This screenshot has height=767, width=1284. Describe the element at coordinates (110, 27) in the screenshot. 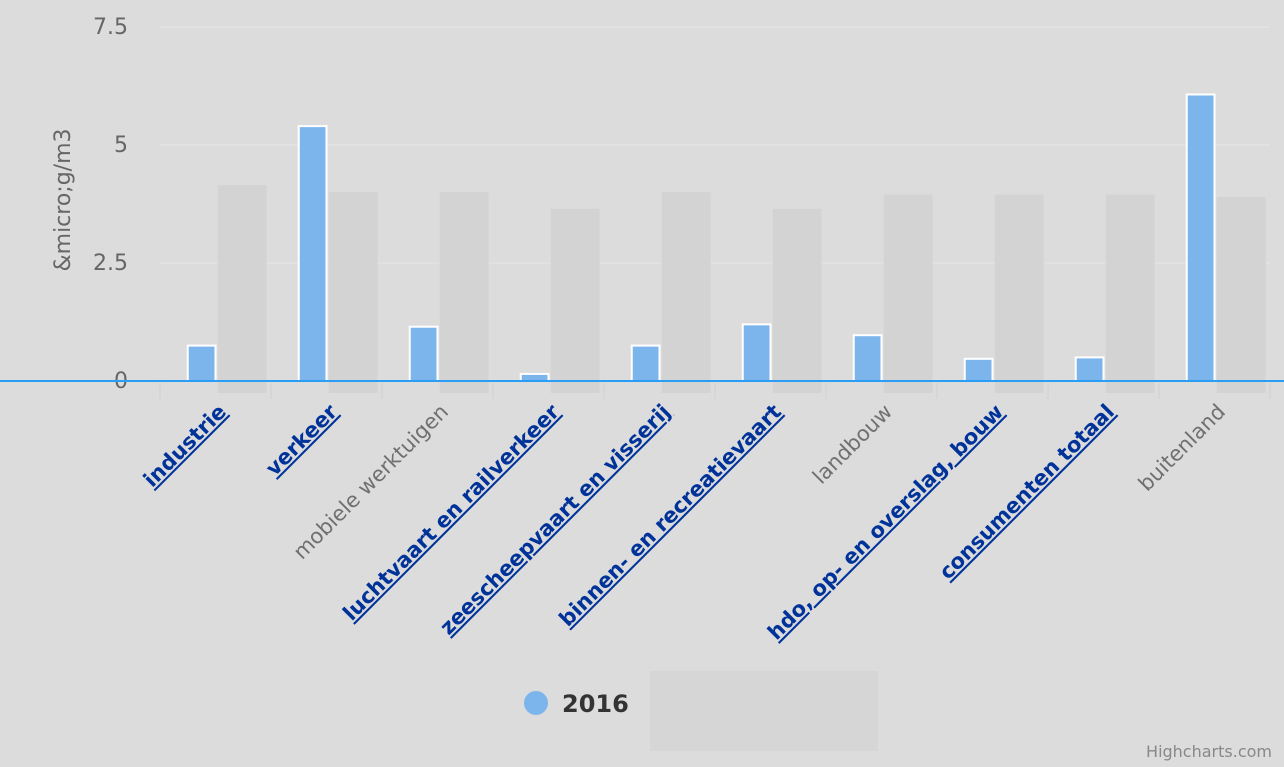

I see `y-tick-label: 7.5` at that location.